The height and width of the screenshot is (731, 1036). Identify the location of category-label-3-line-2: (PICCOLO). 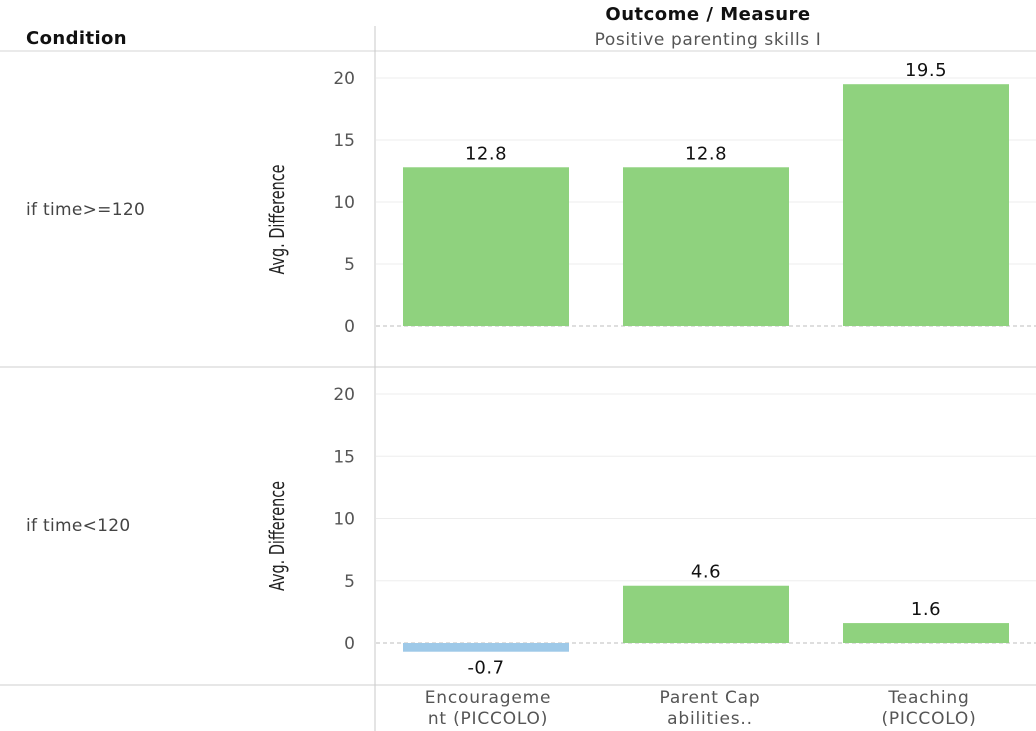
(929, 719).